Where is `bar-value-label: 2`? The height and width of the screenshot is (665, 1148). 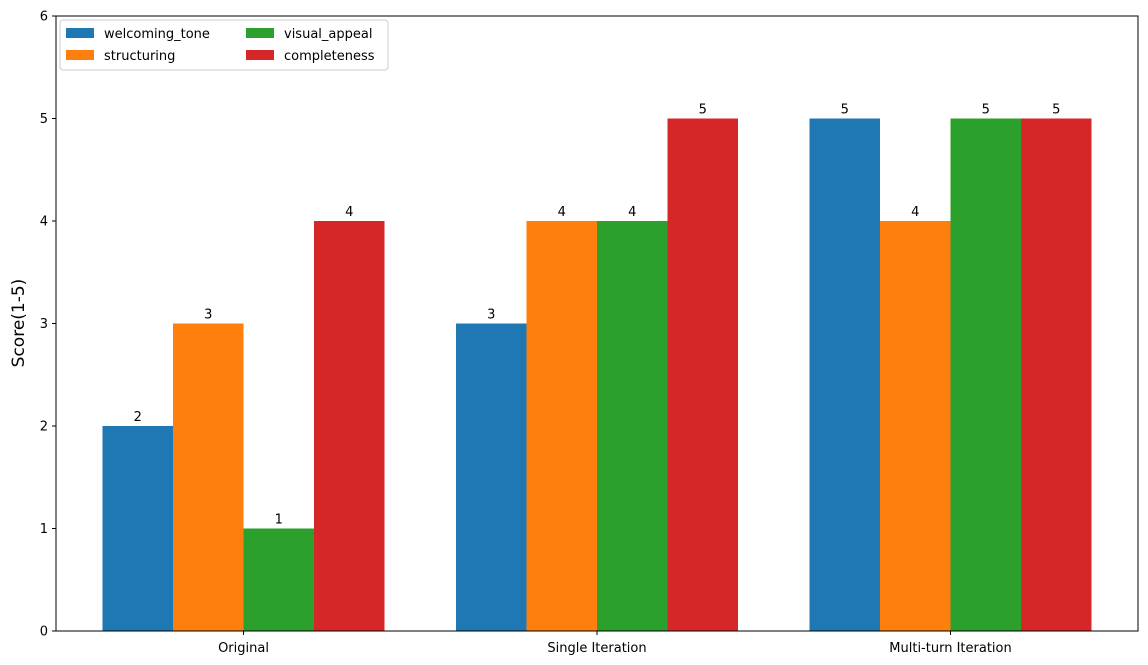
bar-value-label: 2 is located at coordinates (138, 417).